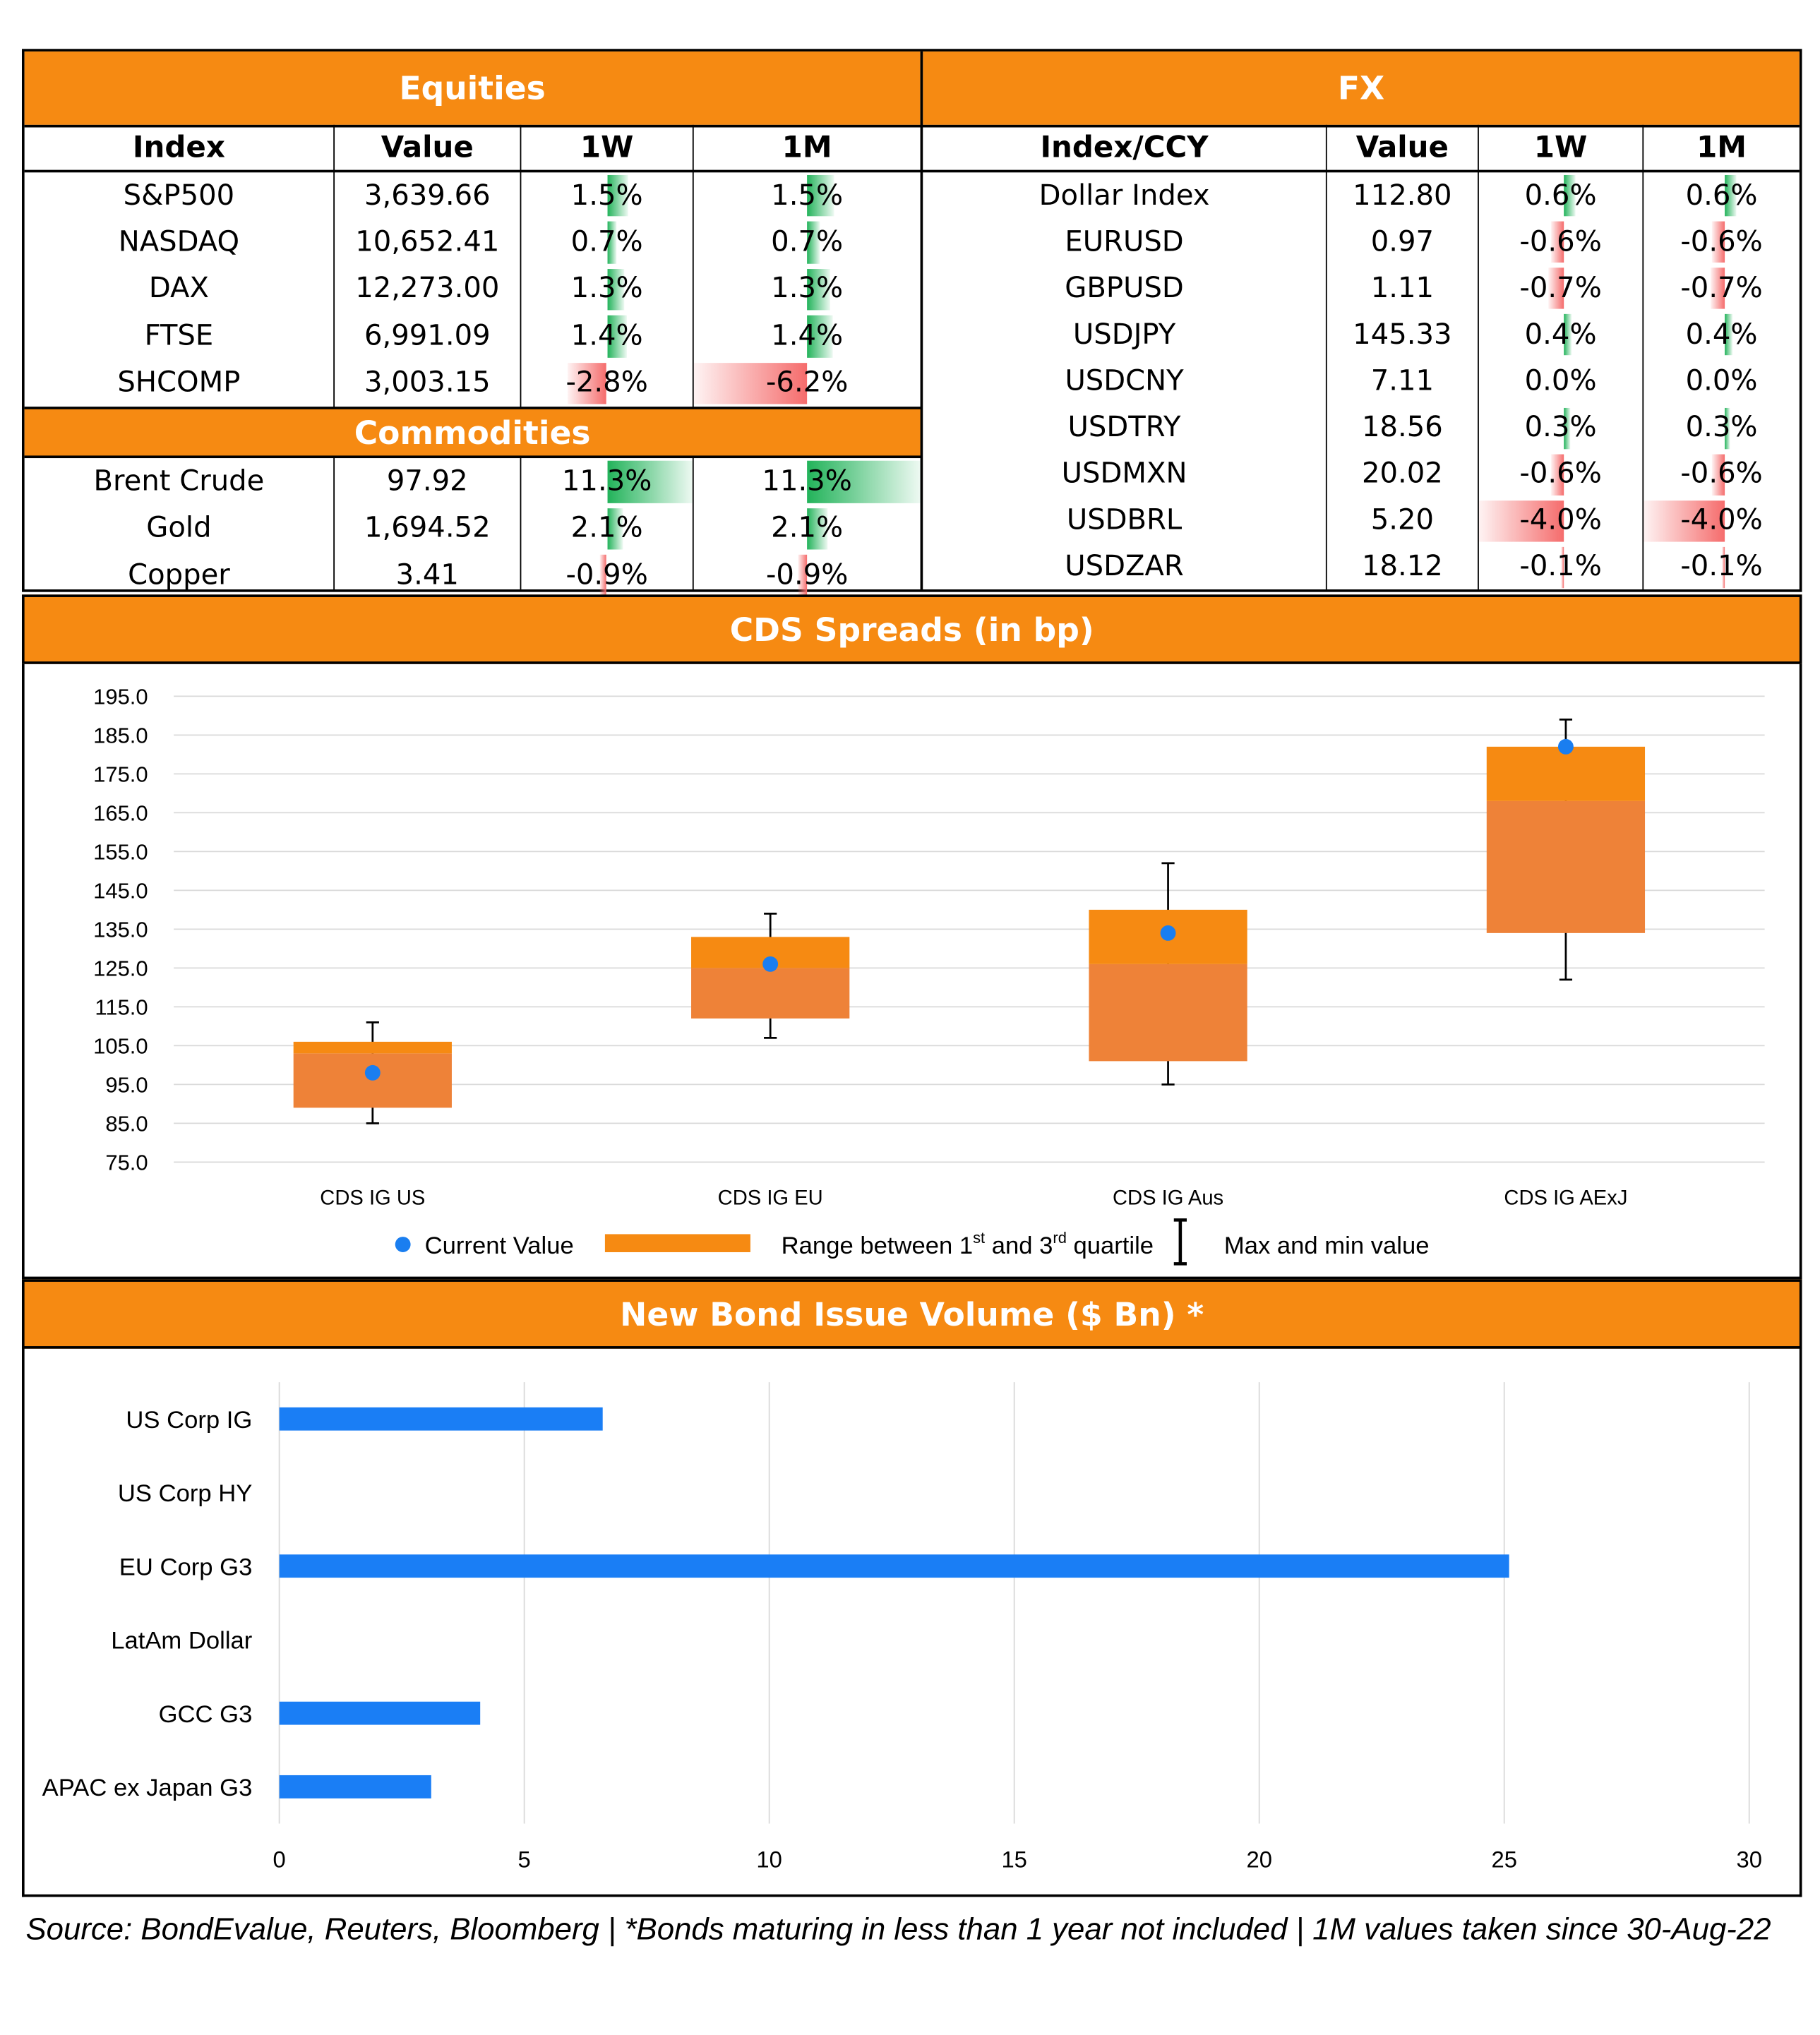 Image resolution: width=1820 pixels, height=2035 pixels. I want to click on fx-row-name-cell: Dollar Index, so click(1124, 195).